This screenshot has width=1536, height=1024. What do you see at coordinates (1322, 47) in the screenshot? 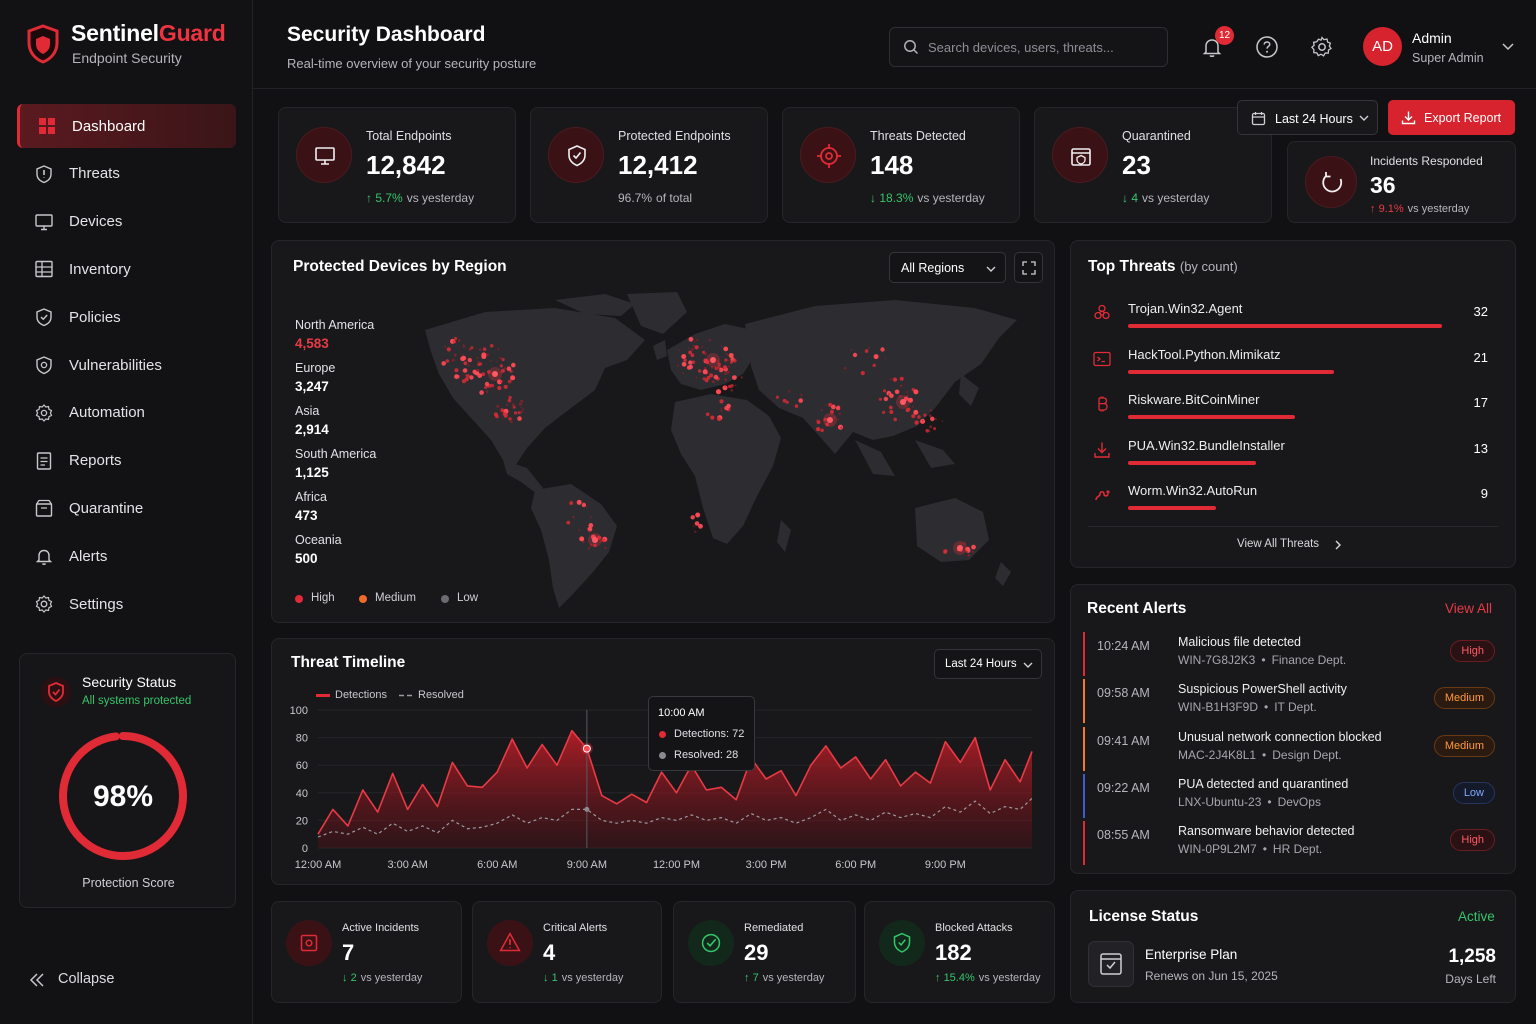
I see `settings-gear-icon` at bounding box center [1322, 47].